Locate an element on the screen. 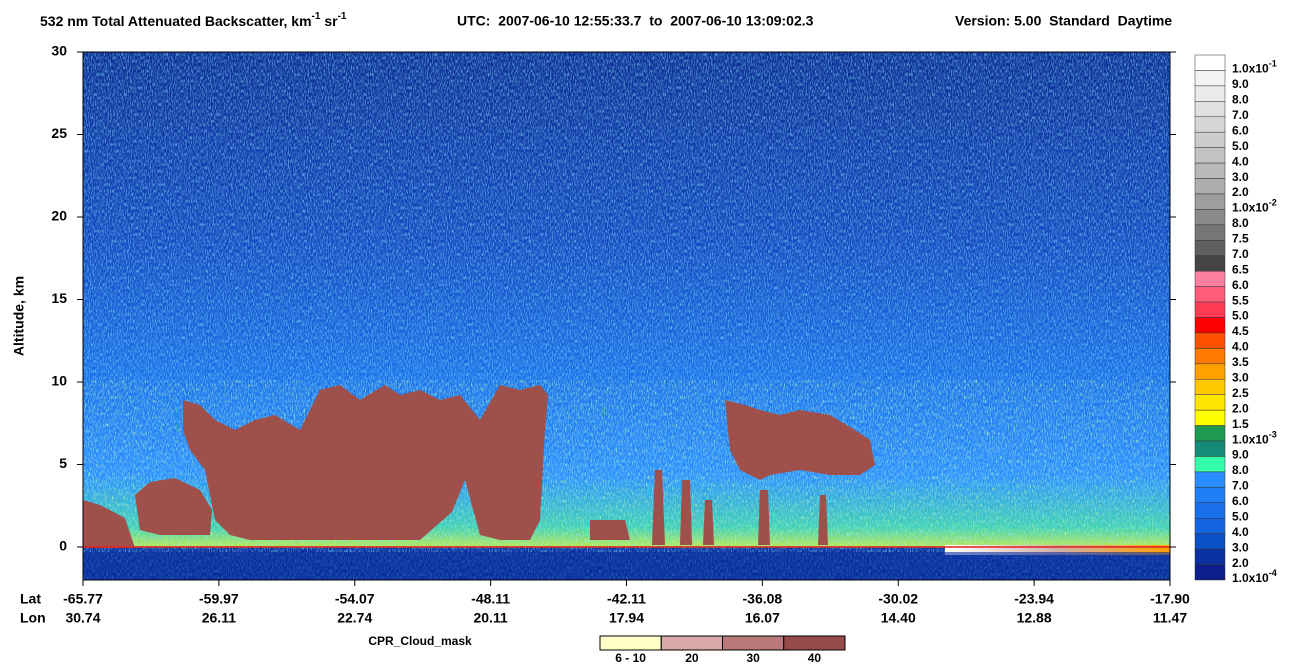  x-tick-label: -30.02 is located at coordinates (898, 599).